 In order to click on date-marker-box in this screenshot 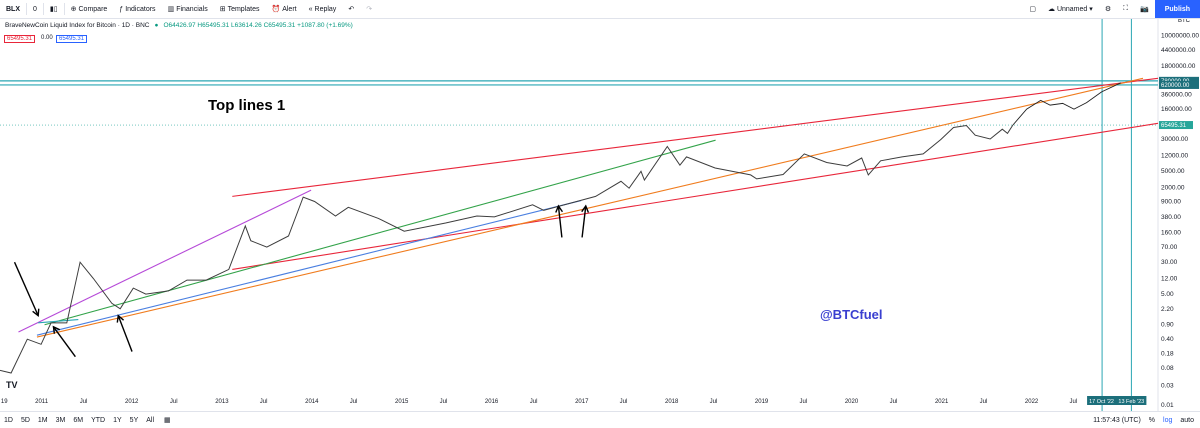, I will do `click(1131, 400)`.